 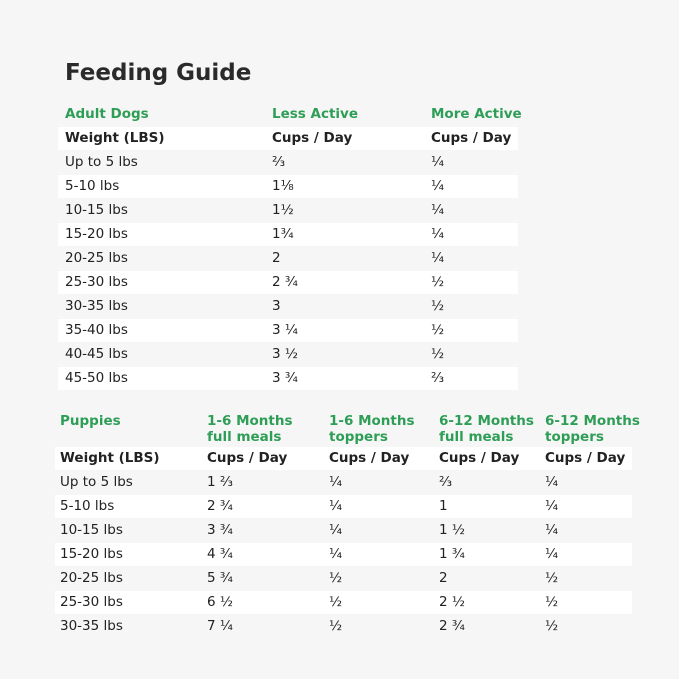 What do you see at coordinates (315, 114) in the screenshot?
I see `column-header: Less Active` at bounding box center [315, 114].